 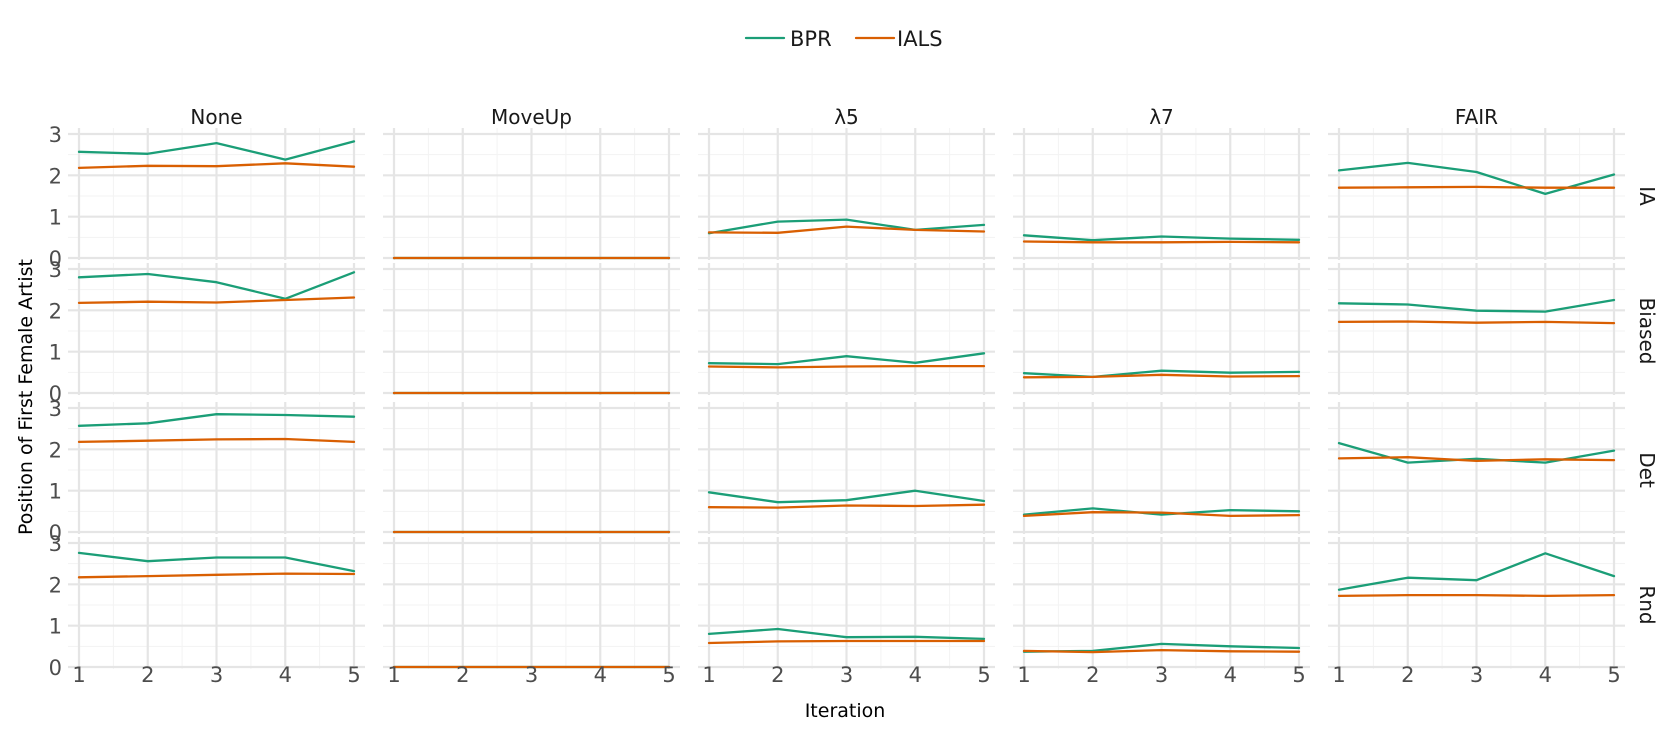 What do you see at coordinates (843, 39) in the screenshot?
I see `legend: BPR IALS` at bounding box center [843, 39].